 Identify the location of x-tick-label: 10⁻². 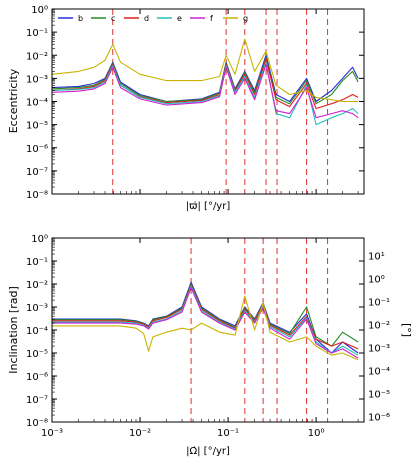
(140, 433).